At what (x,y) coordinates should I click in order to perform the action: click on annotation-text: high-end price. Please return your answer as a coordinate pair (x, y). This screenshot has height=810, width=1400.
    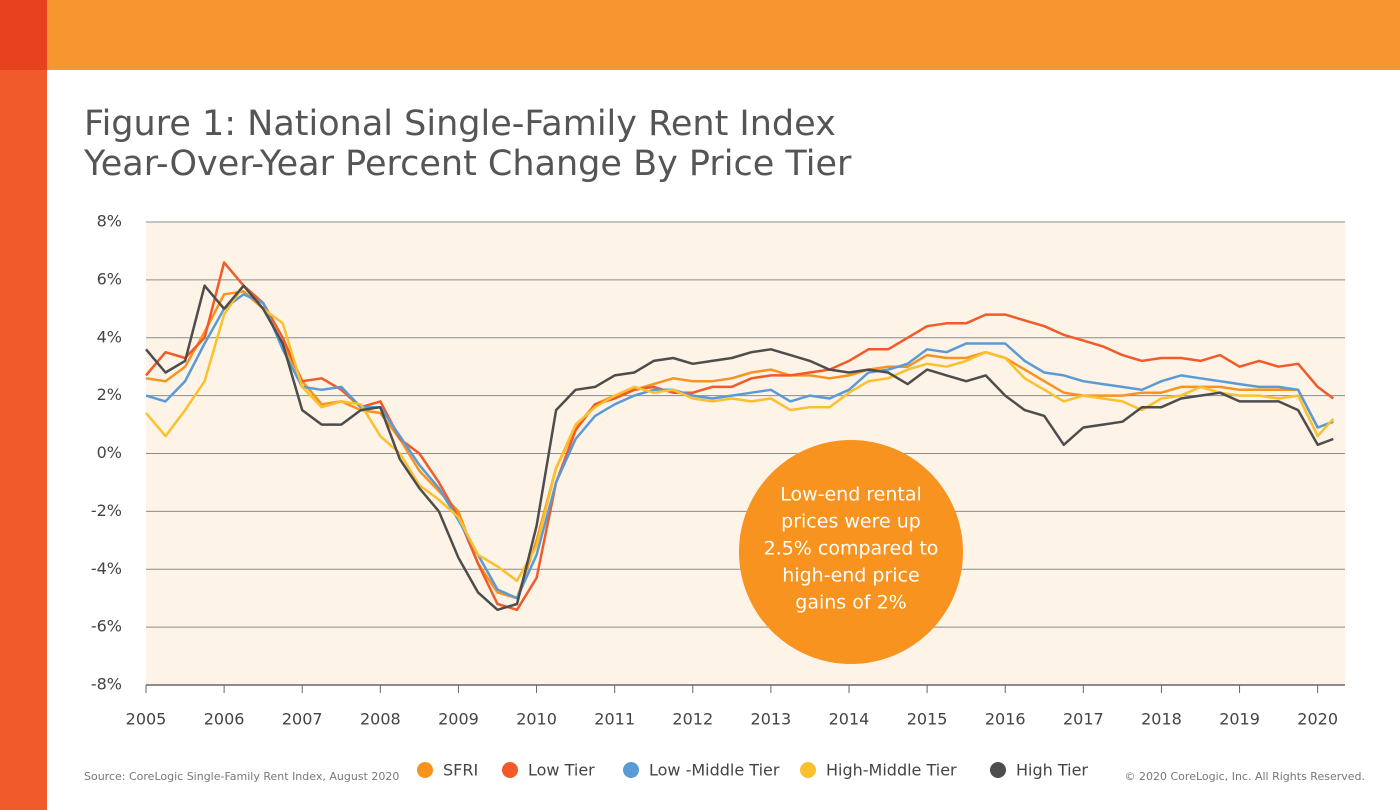
    Looking at the image, I should click on (850, 576).